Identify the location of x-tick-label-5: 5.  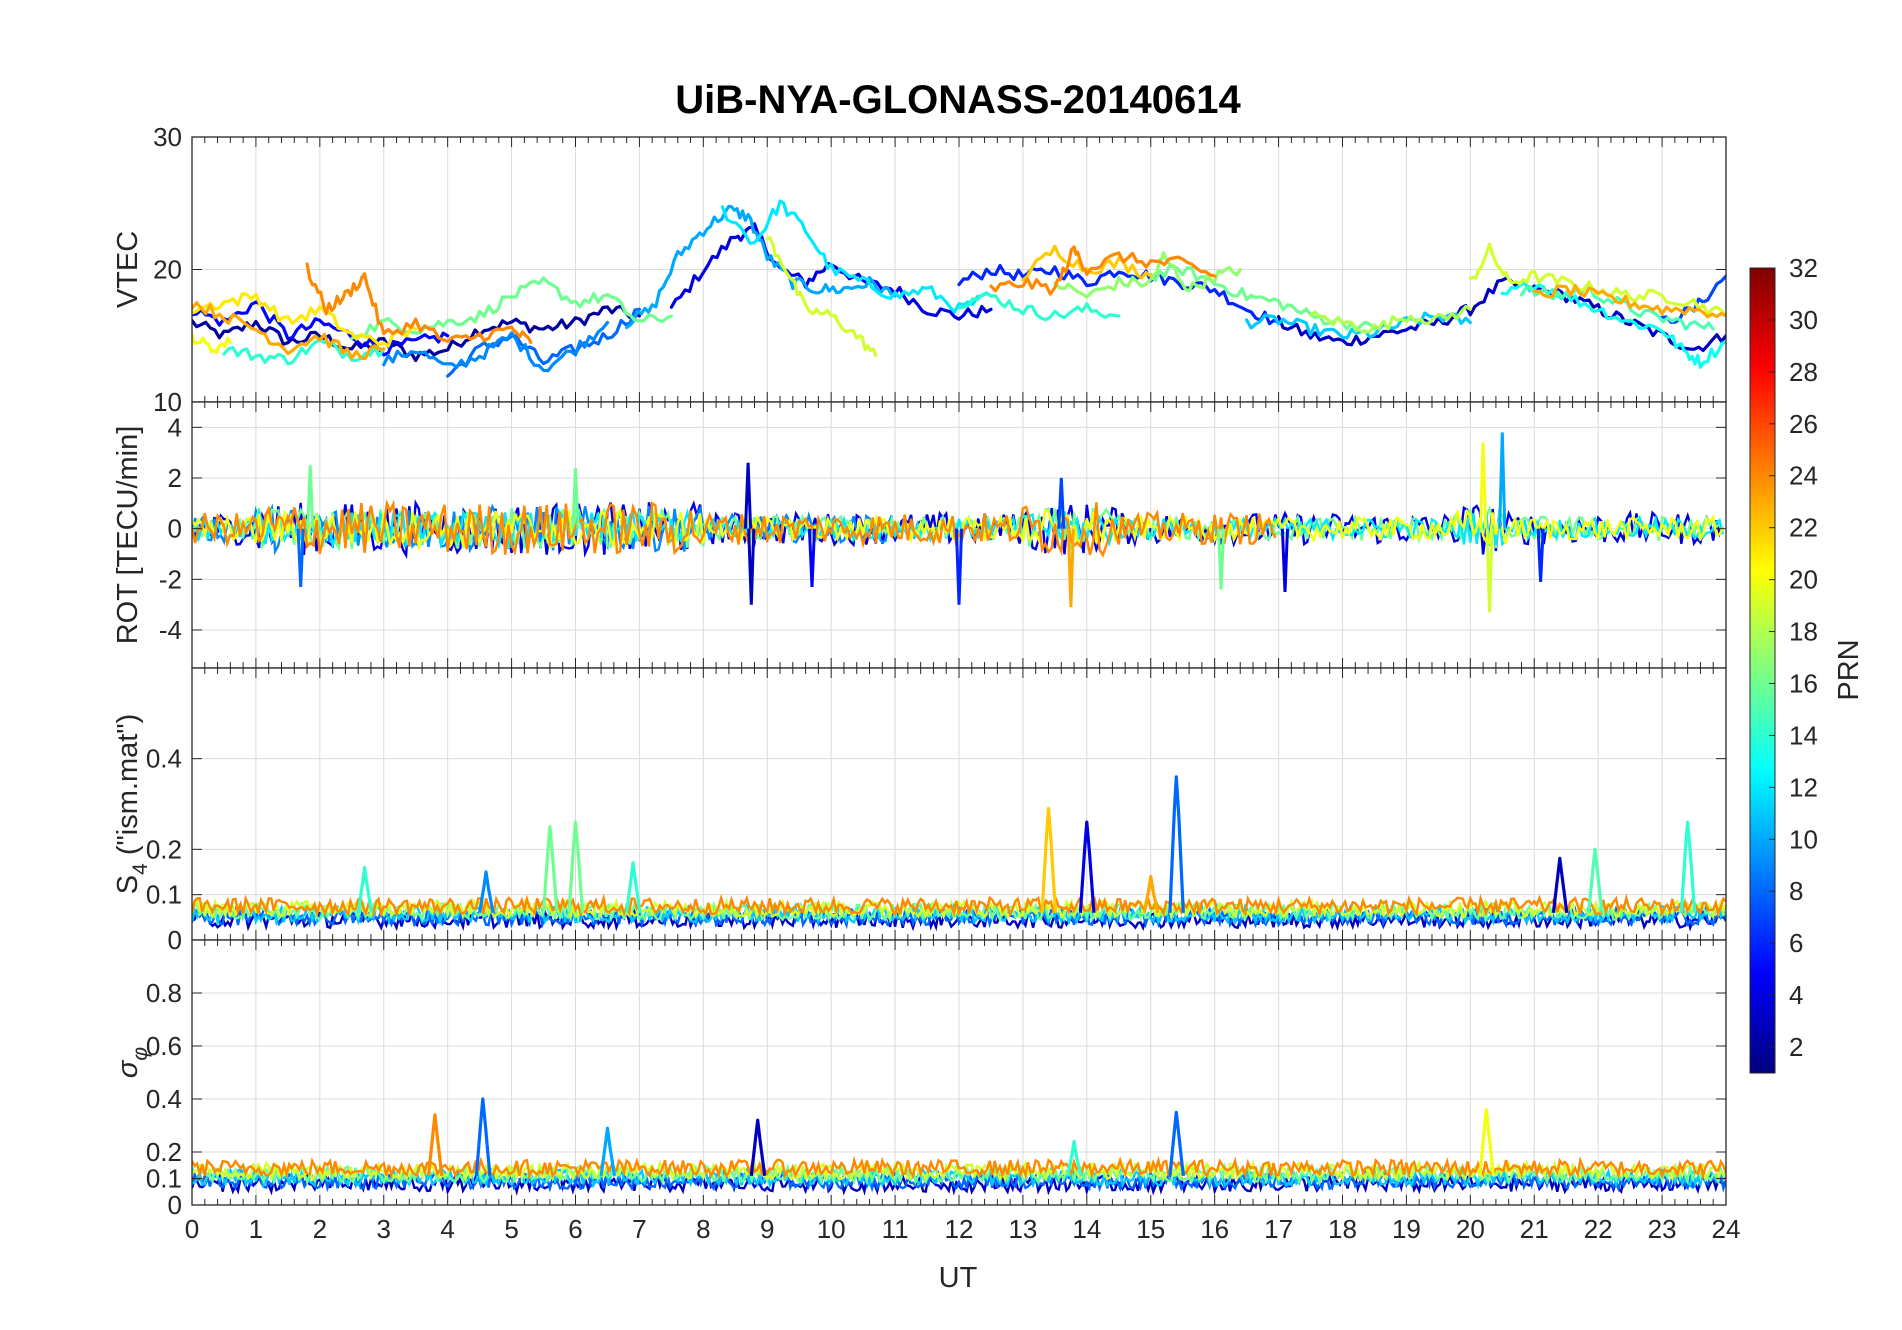
(511, 1229).